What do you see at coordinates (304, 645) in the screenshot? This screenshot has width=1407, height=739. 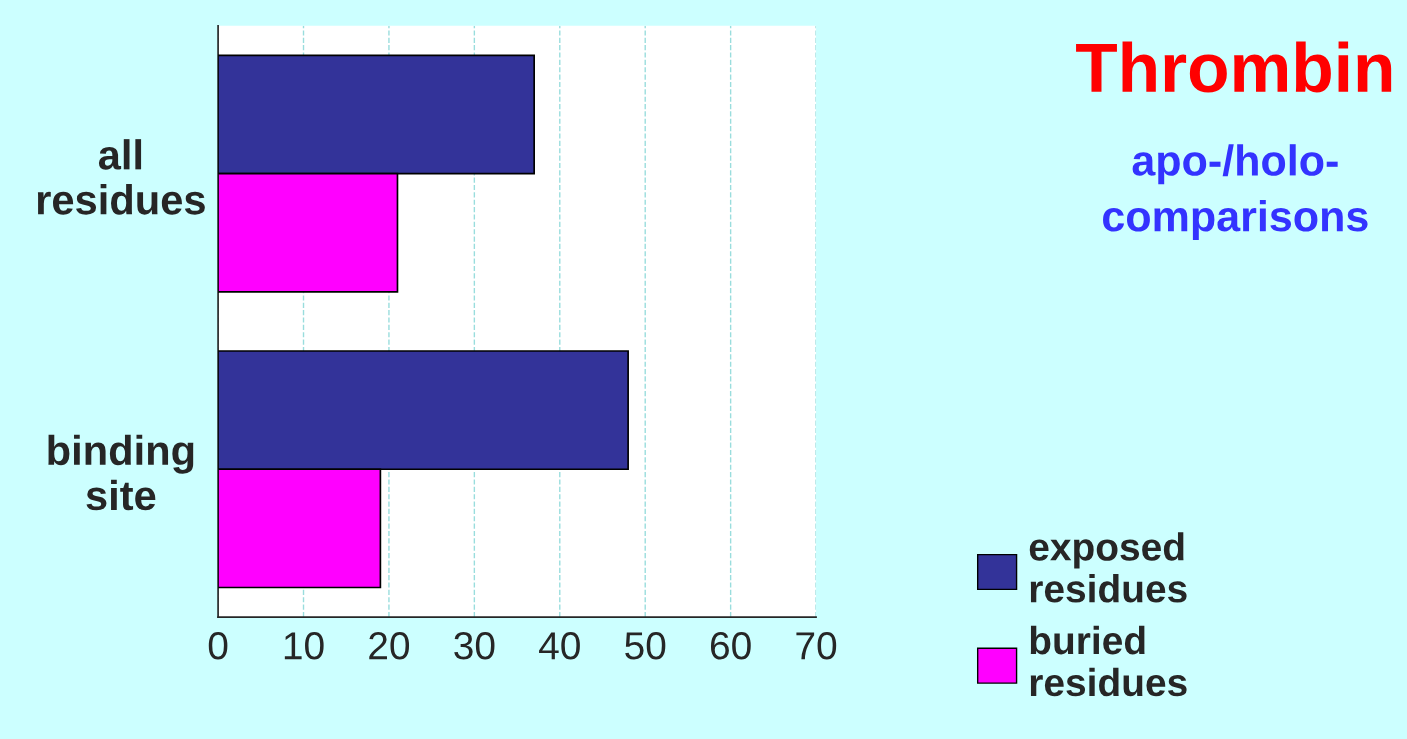 I see `x-tick-label: 10` at bounding box center [304, 645].